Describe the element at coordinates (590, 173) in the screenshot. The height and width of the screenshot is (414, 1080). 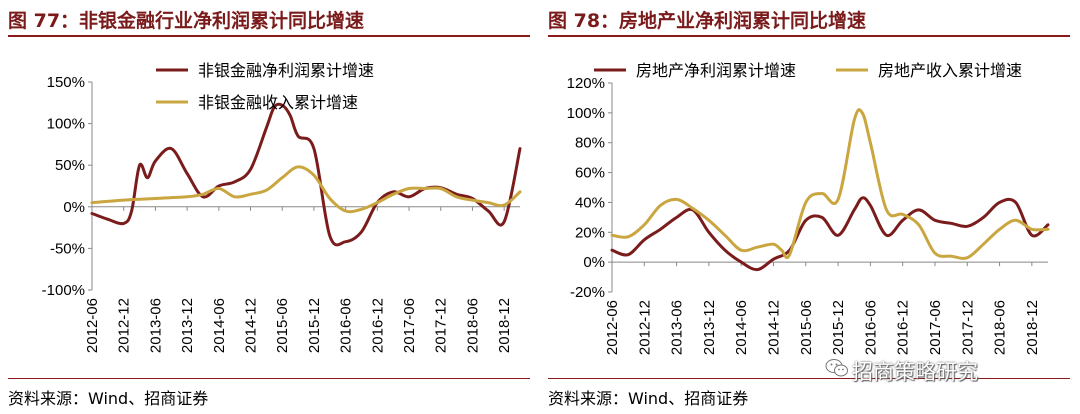
I see `y-tick-label: 60%` at that location.